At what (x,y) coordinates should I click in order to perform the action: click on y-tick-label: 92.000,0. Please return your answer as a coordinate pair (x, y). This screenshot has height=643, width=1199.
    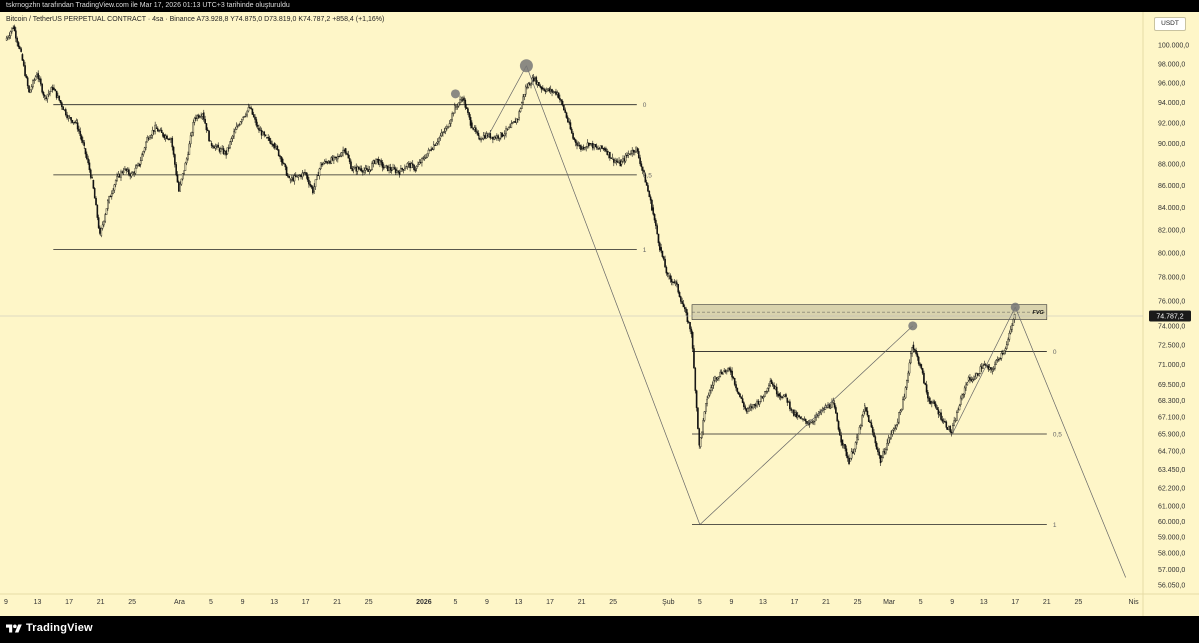
    Looking at the image, I should click on (1171, 123).